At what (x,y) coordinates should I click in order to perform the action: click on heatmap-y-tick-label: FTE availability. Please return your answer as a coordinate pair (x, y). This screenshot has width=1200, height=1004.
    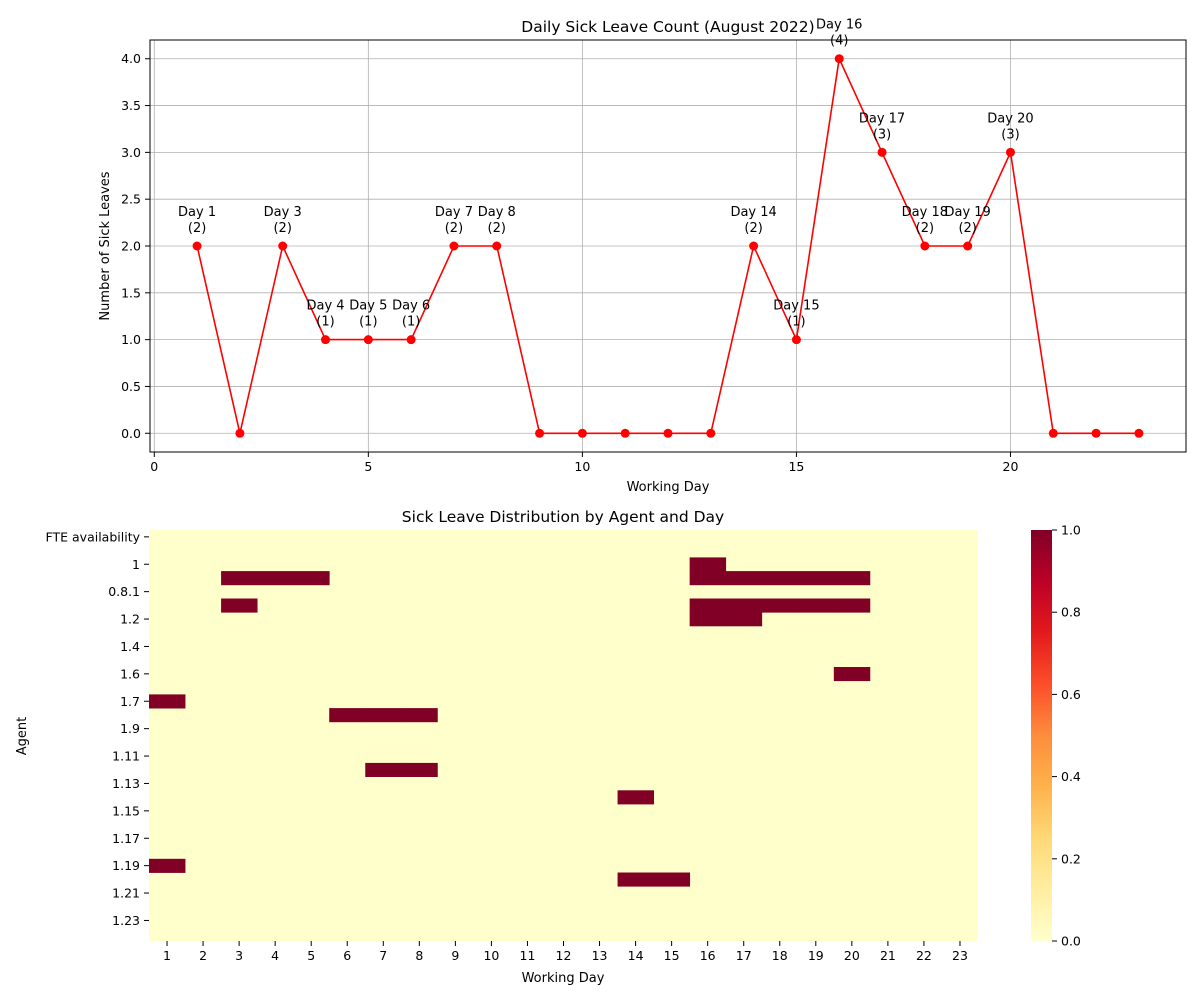
    Looking at the image, I should click on (93, 536).